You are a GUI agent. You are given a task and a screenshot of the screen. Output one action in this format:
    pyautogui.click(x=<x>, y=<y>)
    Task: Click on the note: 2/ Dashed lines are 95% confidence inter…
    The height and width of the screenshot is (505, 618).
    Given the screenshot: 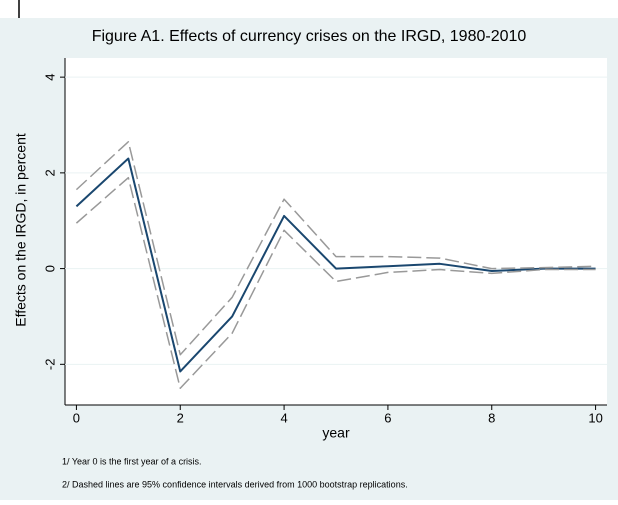 What is the action you would take?
    pyautogui.click(x=235, y=484)
    